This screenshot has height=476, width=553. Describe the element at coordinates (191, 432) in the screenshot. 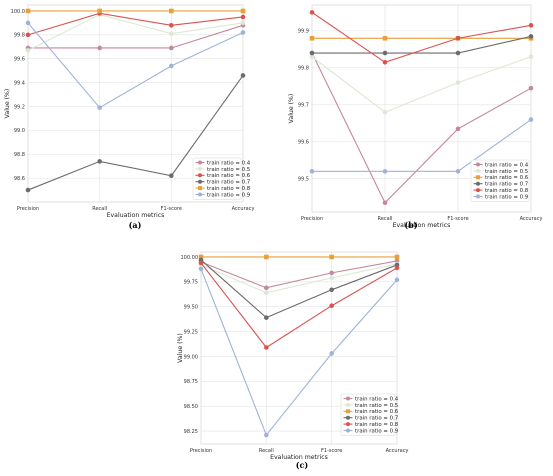

I see `y-tick-label: 98.25` at that location.